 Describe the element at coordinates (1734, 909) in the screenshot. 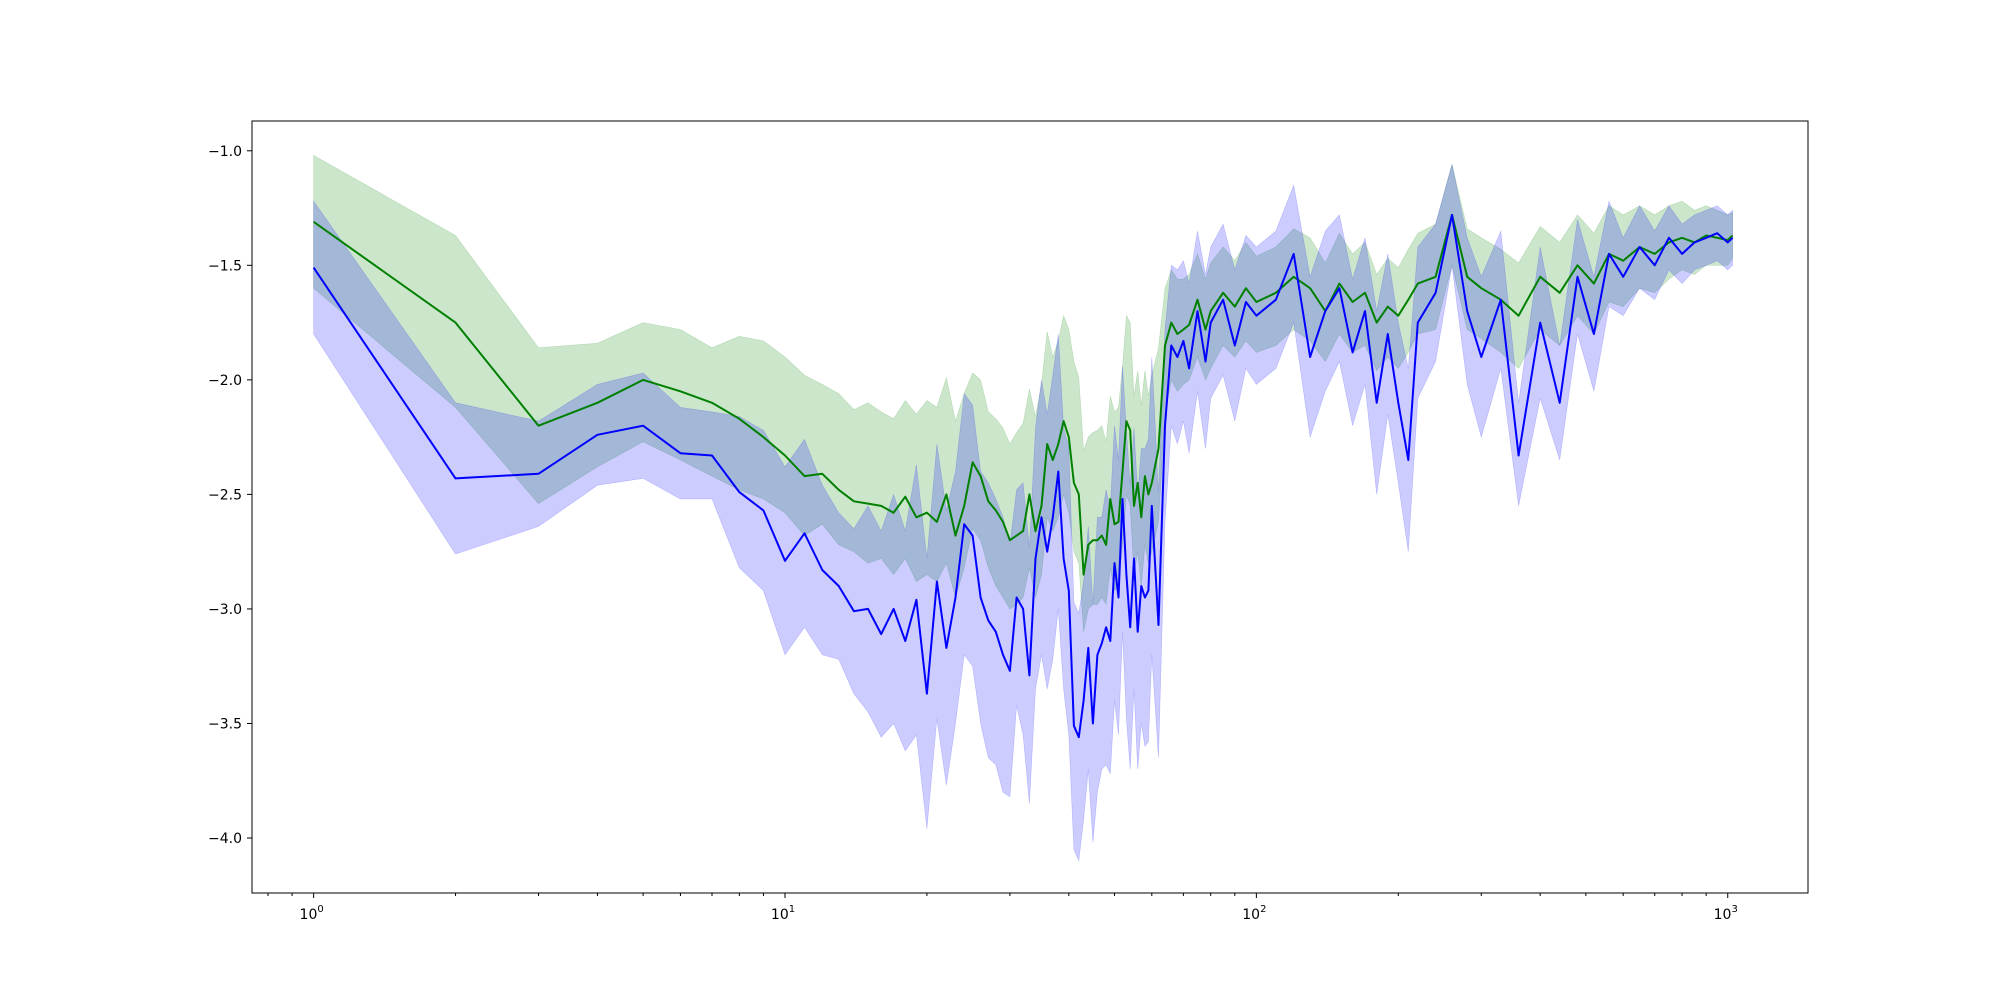

I see `x-tick-exponent: 3` at that location.